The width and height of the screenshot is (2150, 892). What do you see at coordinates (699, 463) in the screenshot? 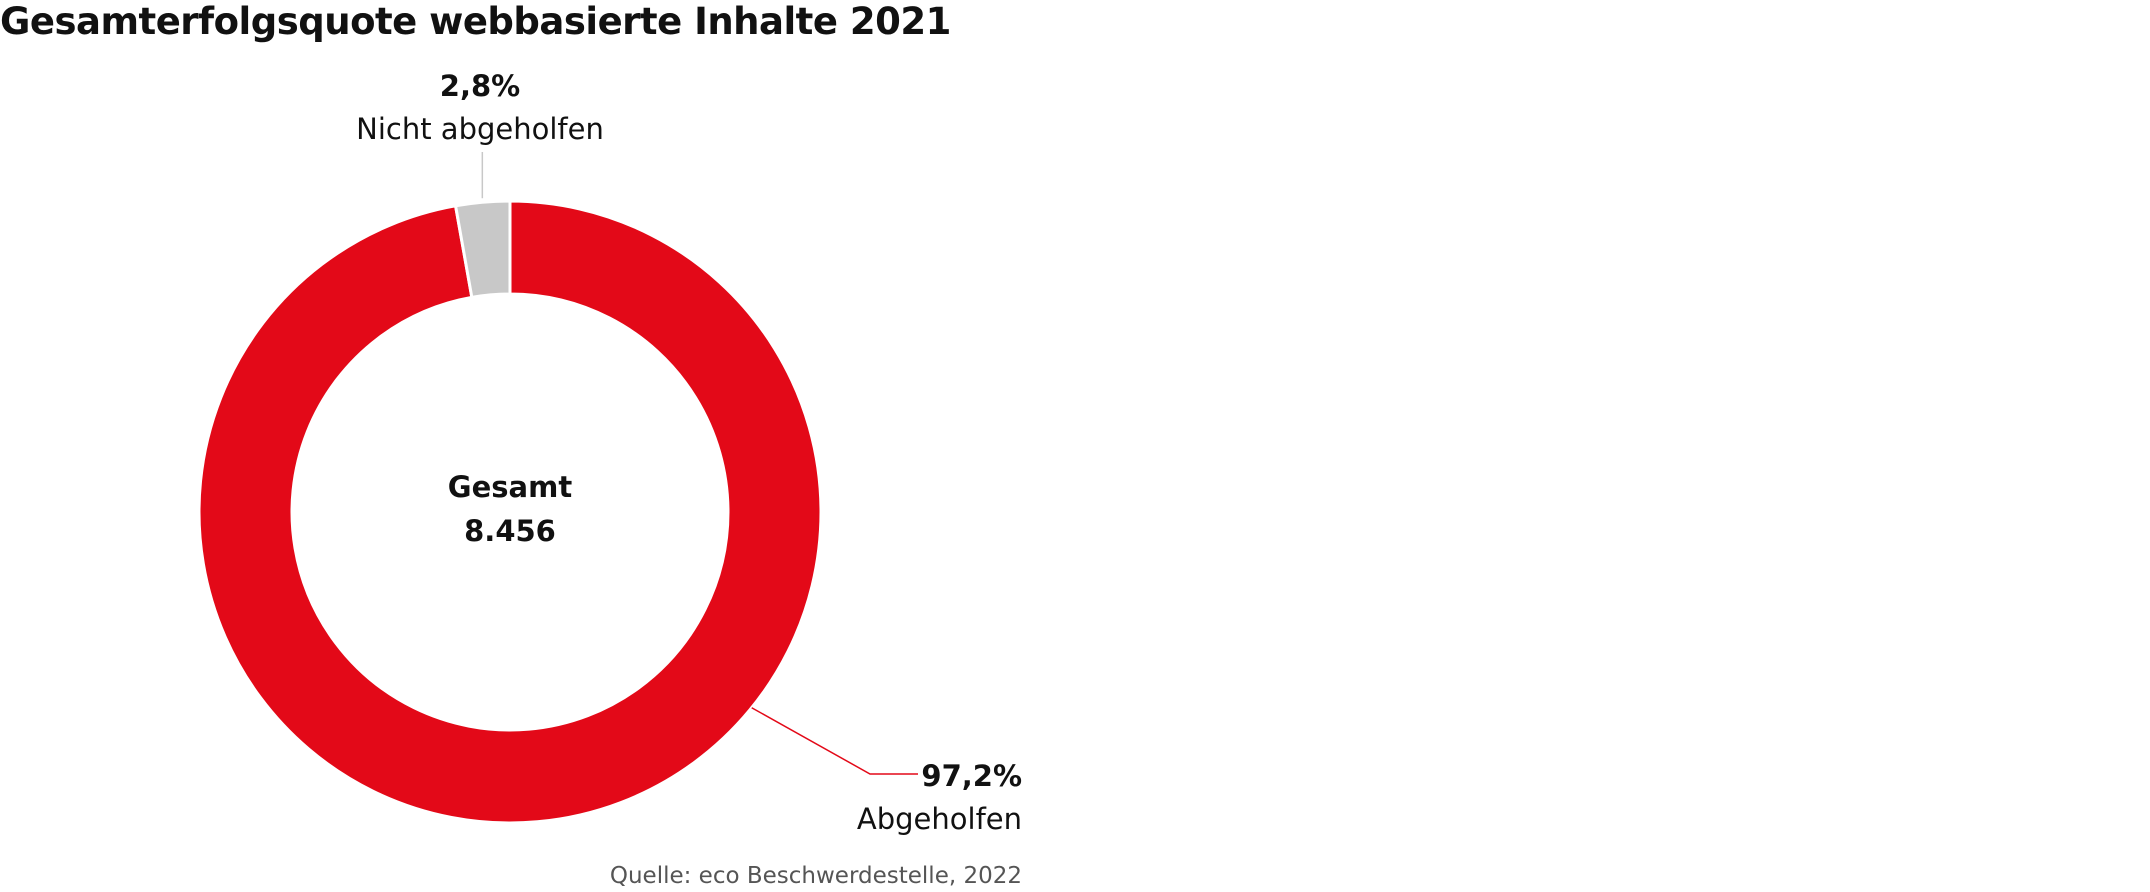
I see `leader-lines` at bounding box center [699, 463].